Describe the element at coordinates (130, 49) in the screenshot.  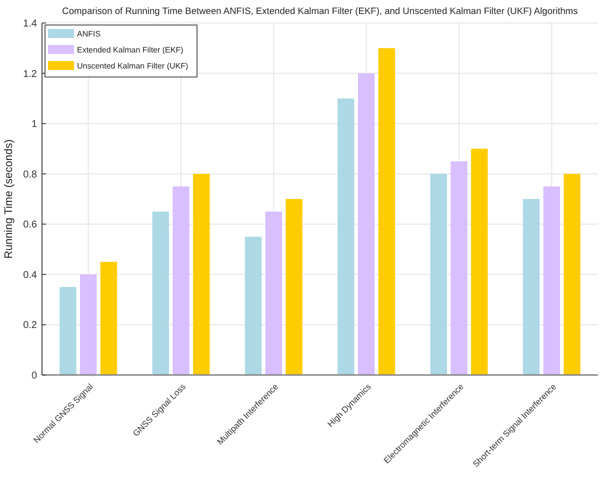
I see `legend-label: Extended Kalman Filter (EKF)` at that location.